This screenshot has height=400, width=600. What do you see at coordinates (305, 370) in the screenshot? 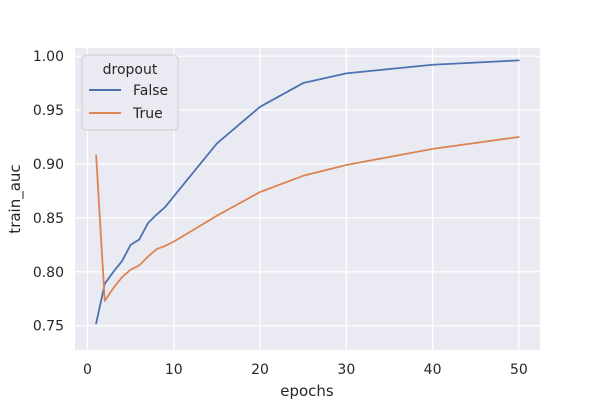
I see `x-tick-labels: 0 10 20 30 40 50` at bounding box center [305, 370].